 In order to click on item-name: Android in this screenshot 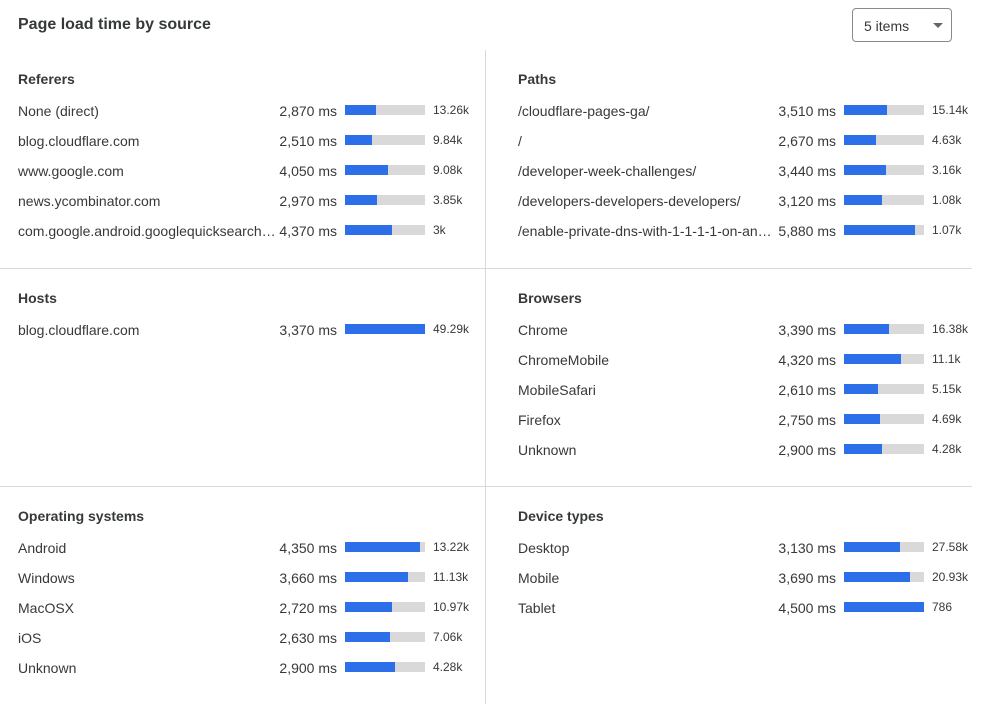, I will do `click(42, 548)`.